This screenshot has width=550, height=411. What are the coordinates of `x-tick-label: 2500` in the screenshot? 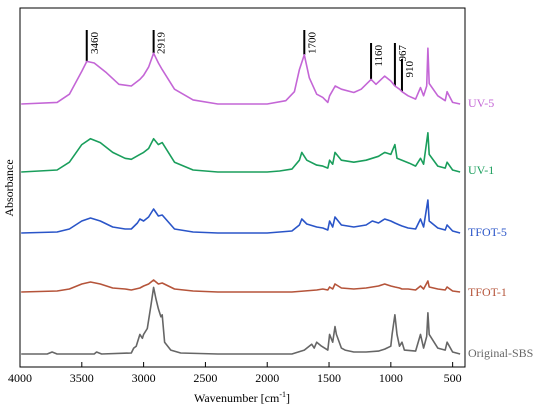 It's located at (205, 378).